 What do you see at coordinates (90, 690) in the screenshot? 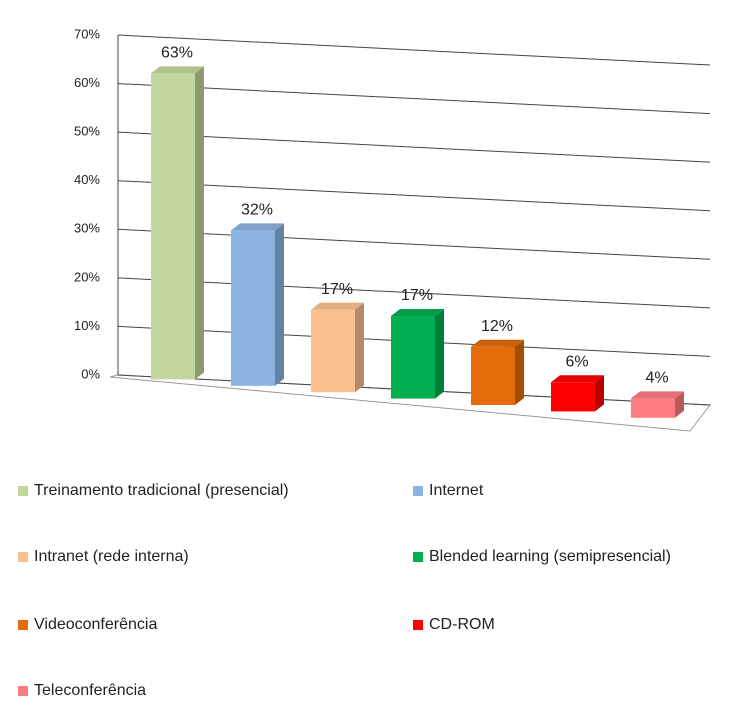
I see `legend-label: Teleconferência` at bounding box center [90, 690].